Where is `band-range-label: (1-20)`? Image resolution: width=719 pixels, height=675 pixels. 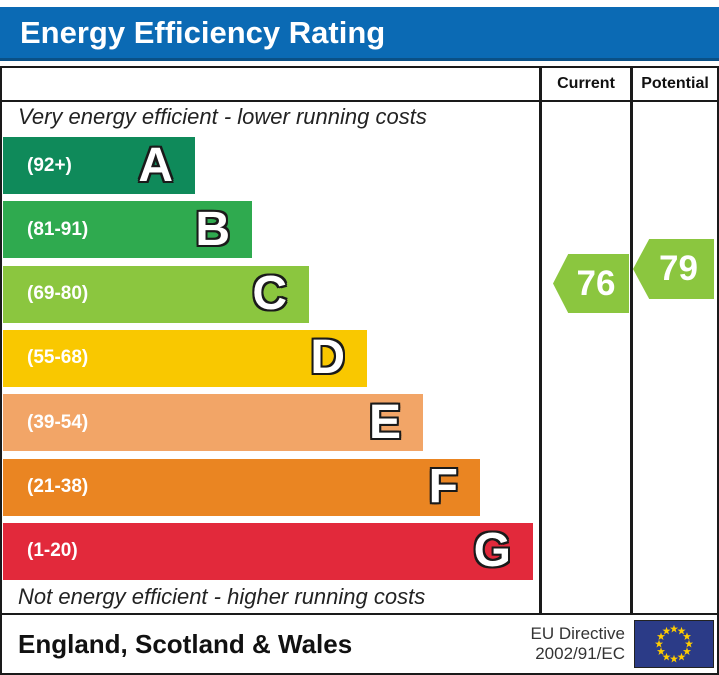
band-range-label: (1-20) is located at coordinates (52, 551).